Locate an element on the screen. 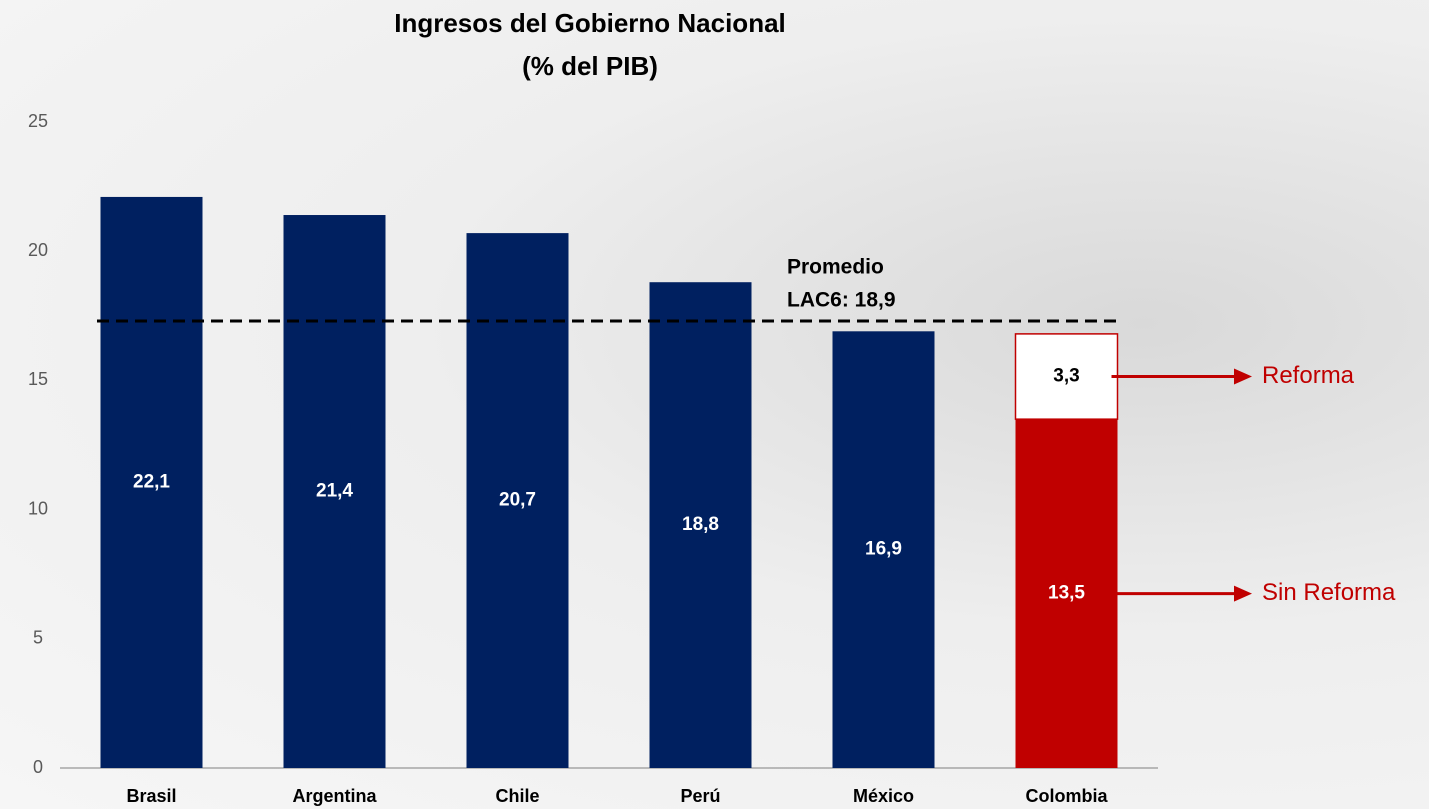 This screenshot has width=1429, height=809. y-tick-label: 10 is located at coordinates (38, 508).